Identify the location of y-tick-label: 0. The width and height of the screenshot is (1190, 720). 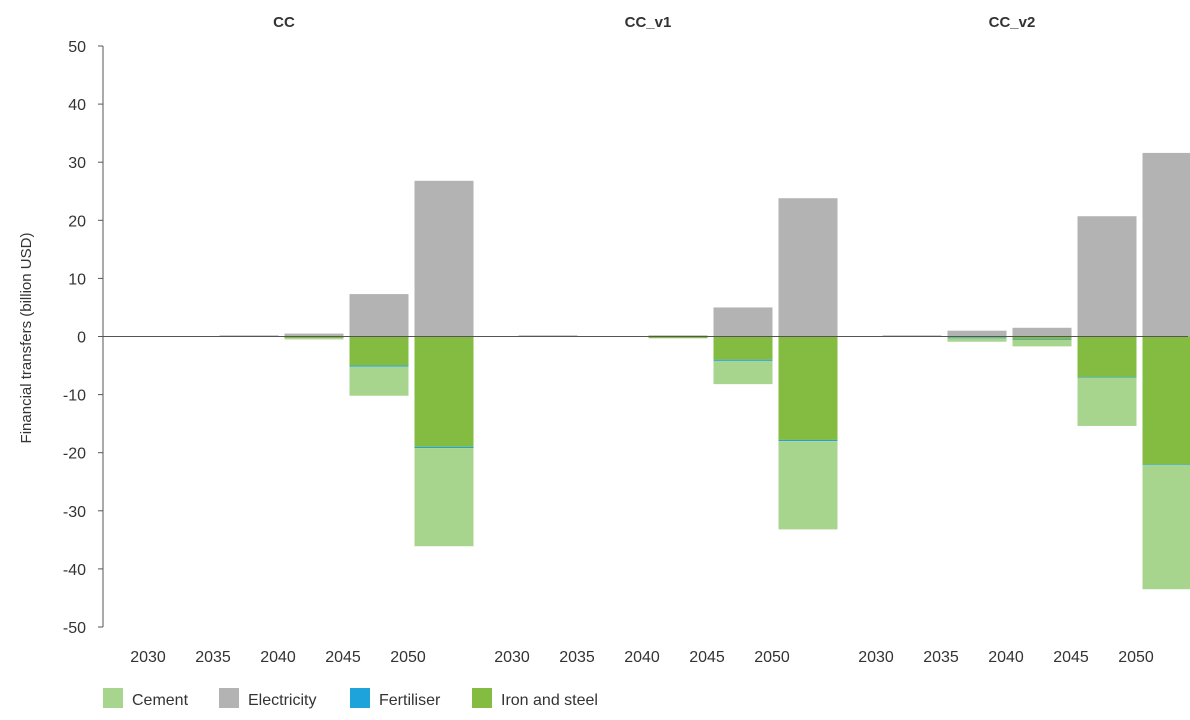
(81, 338).